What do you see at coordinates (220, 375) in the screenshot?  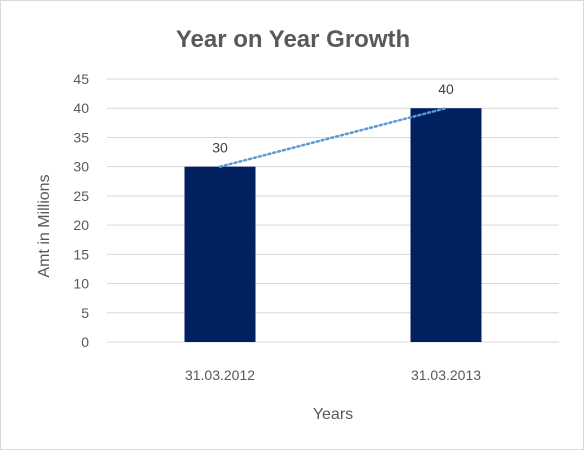 I see `x-tick-label: 31.03.2012` at bounding box center [220, 375].